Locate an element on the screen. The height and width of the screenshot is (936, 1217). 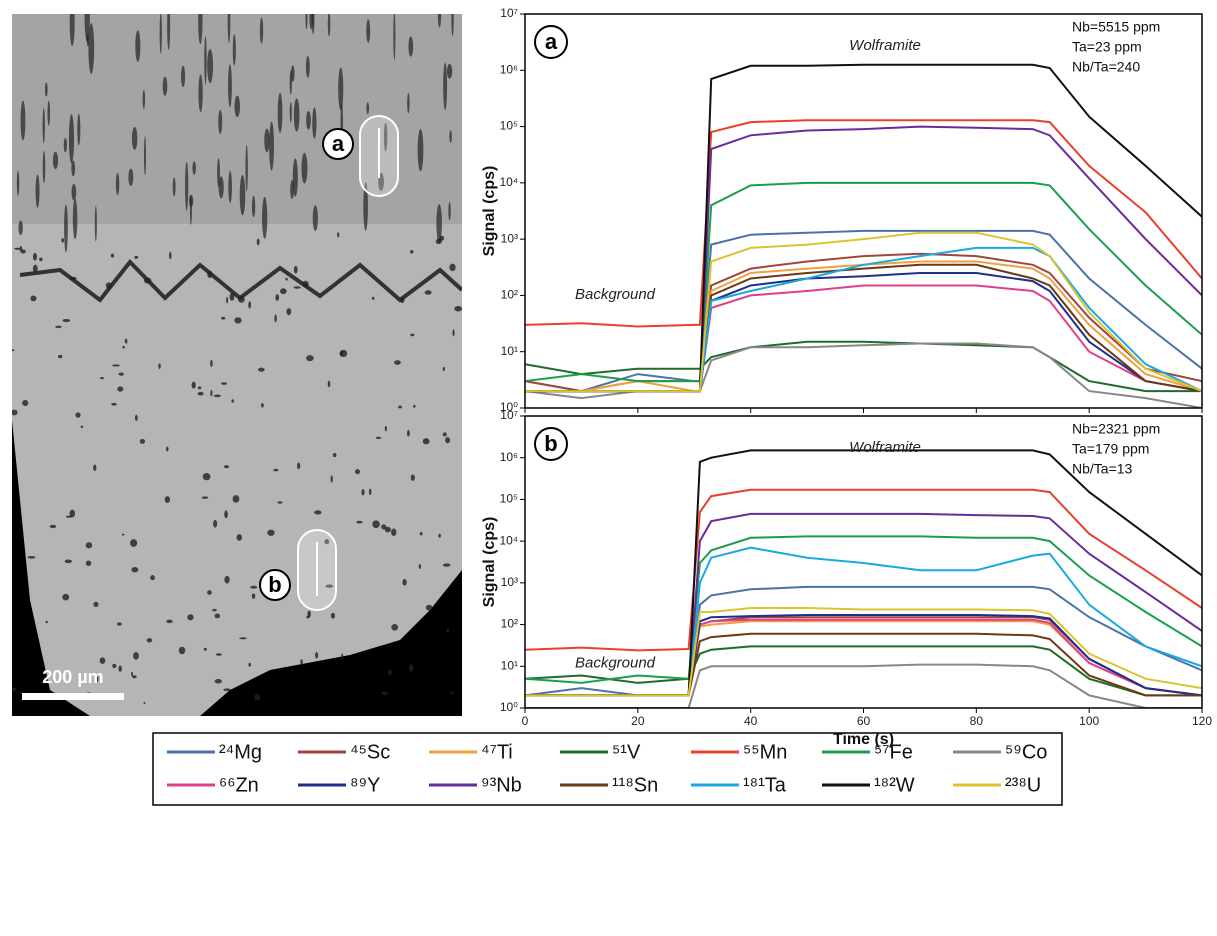
info-text: Nb/Ta=240 is located at coordinates (1106, 67).